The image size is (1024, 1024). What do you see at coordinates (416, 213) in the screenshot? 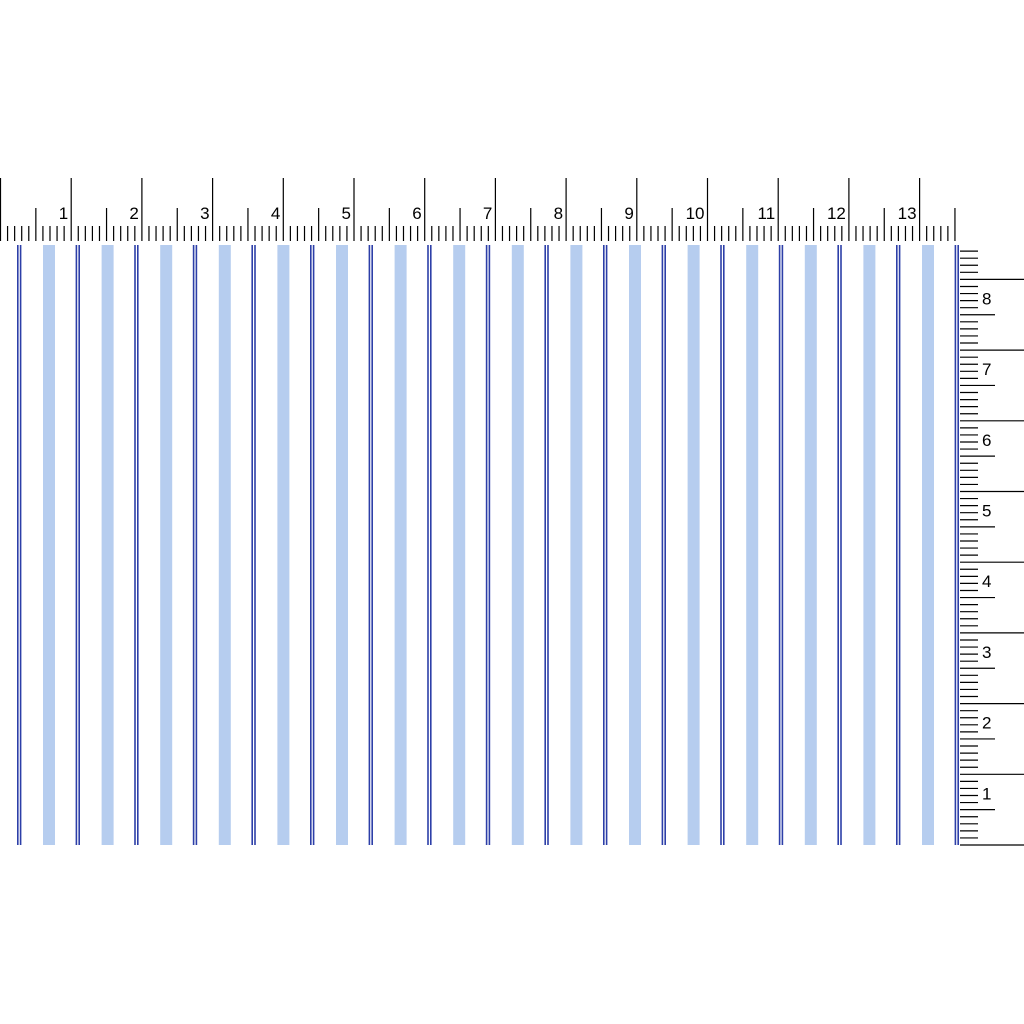
I see `top-ruler-label: 6` at bounding box center [416, 213].